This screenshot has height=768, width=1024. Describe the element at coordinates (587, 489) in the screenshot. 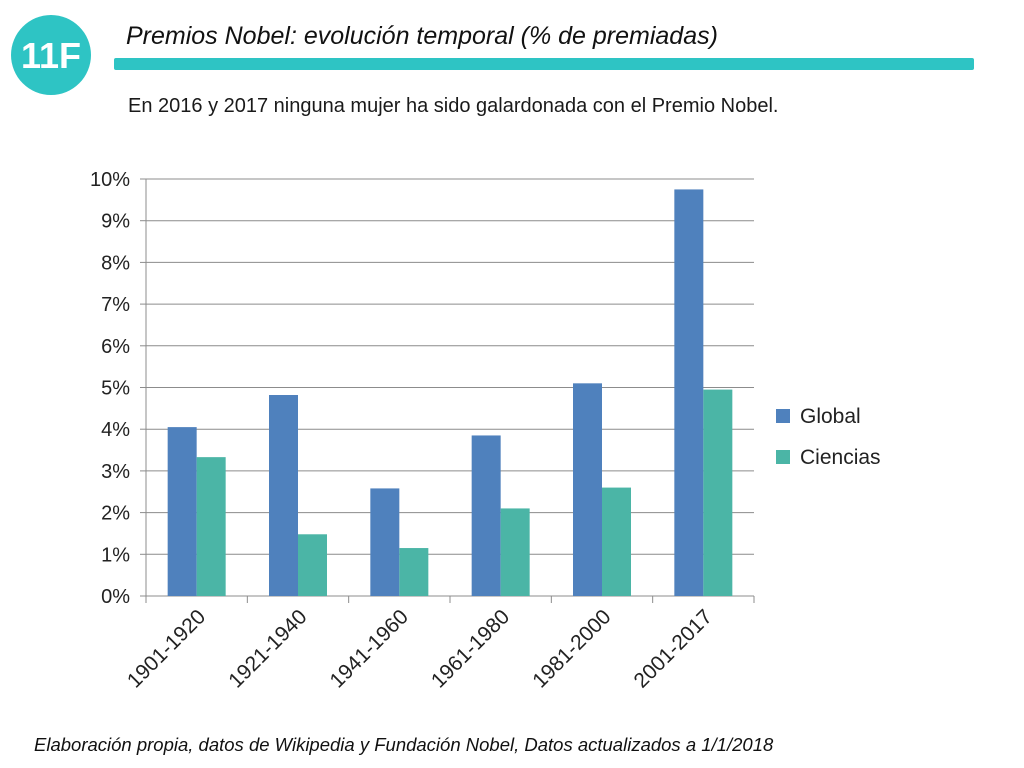

I see `bar-global-1981-2000` at that location.